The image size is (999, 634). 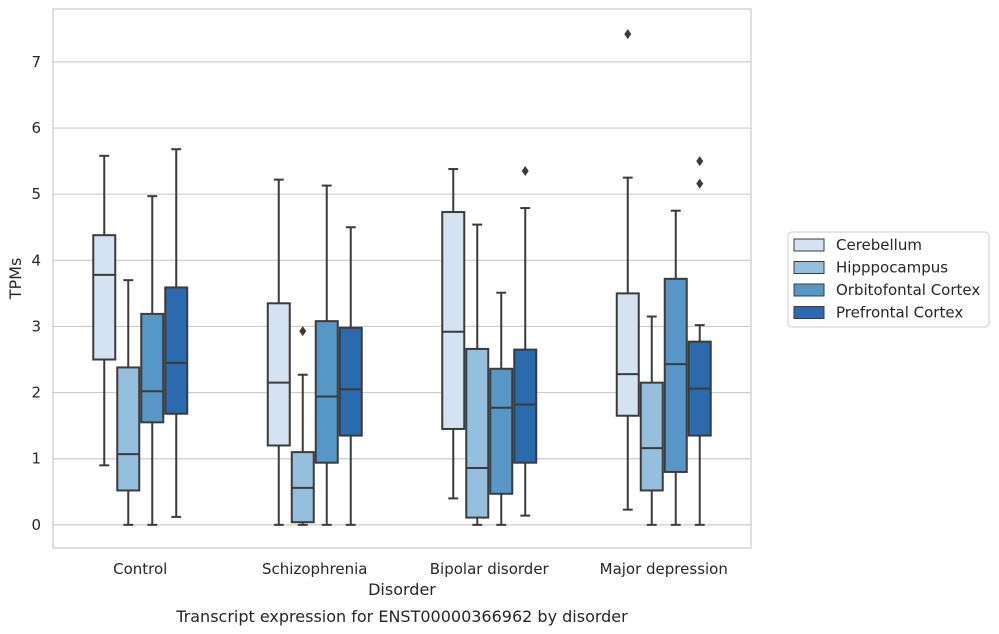 What do you see at coordinates (908, 290) in the screenshot?
I see `legend-label: Orbitofontal Cortex` at bounding box center [908, 290].